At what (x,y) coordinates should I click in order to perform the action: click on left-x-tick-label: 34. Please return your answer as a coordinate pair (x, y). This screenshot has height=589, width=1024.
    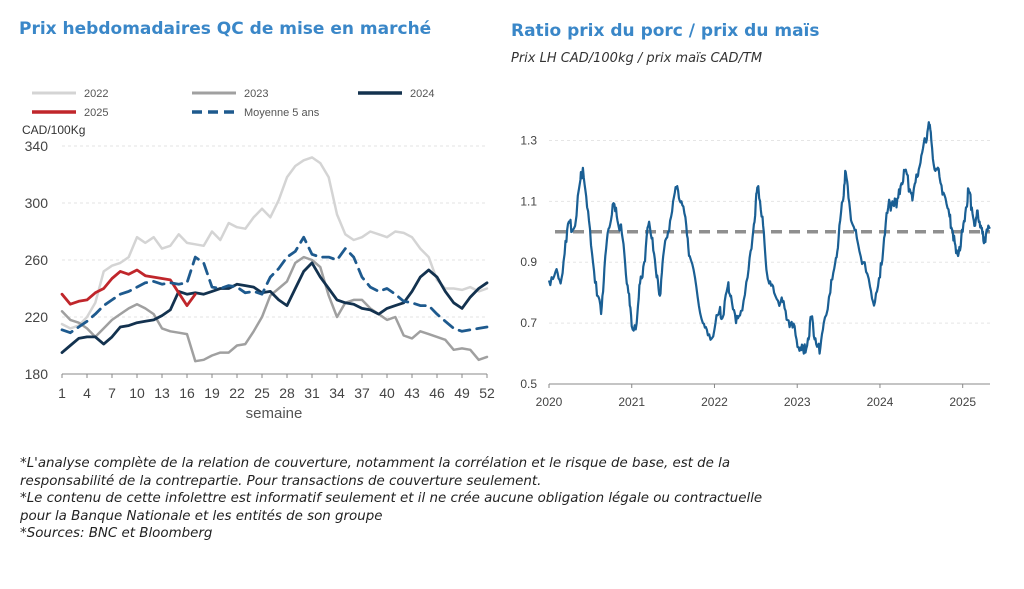
    Looking at the image, I should click on (337, 393).